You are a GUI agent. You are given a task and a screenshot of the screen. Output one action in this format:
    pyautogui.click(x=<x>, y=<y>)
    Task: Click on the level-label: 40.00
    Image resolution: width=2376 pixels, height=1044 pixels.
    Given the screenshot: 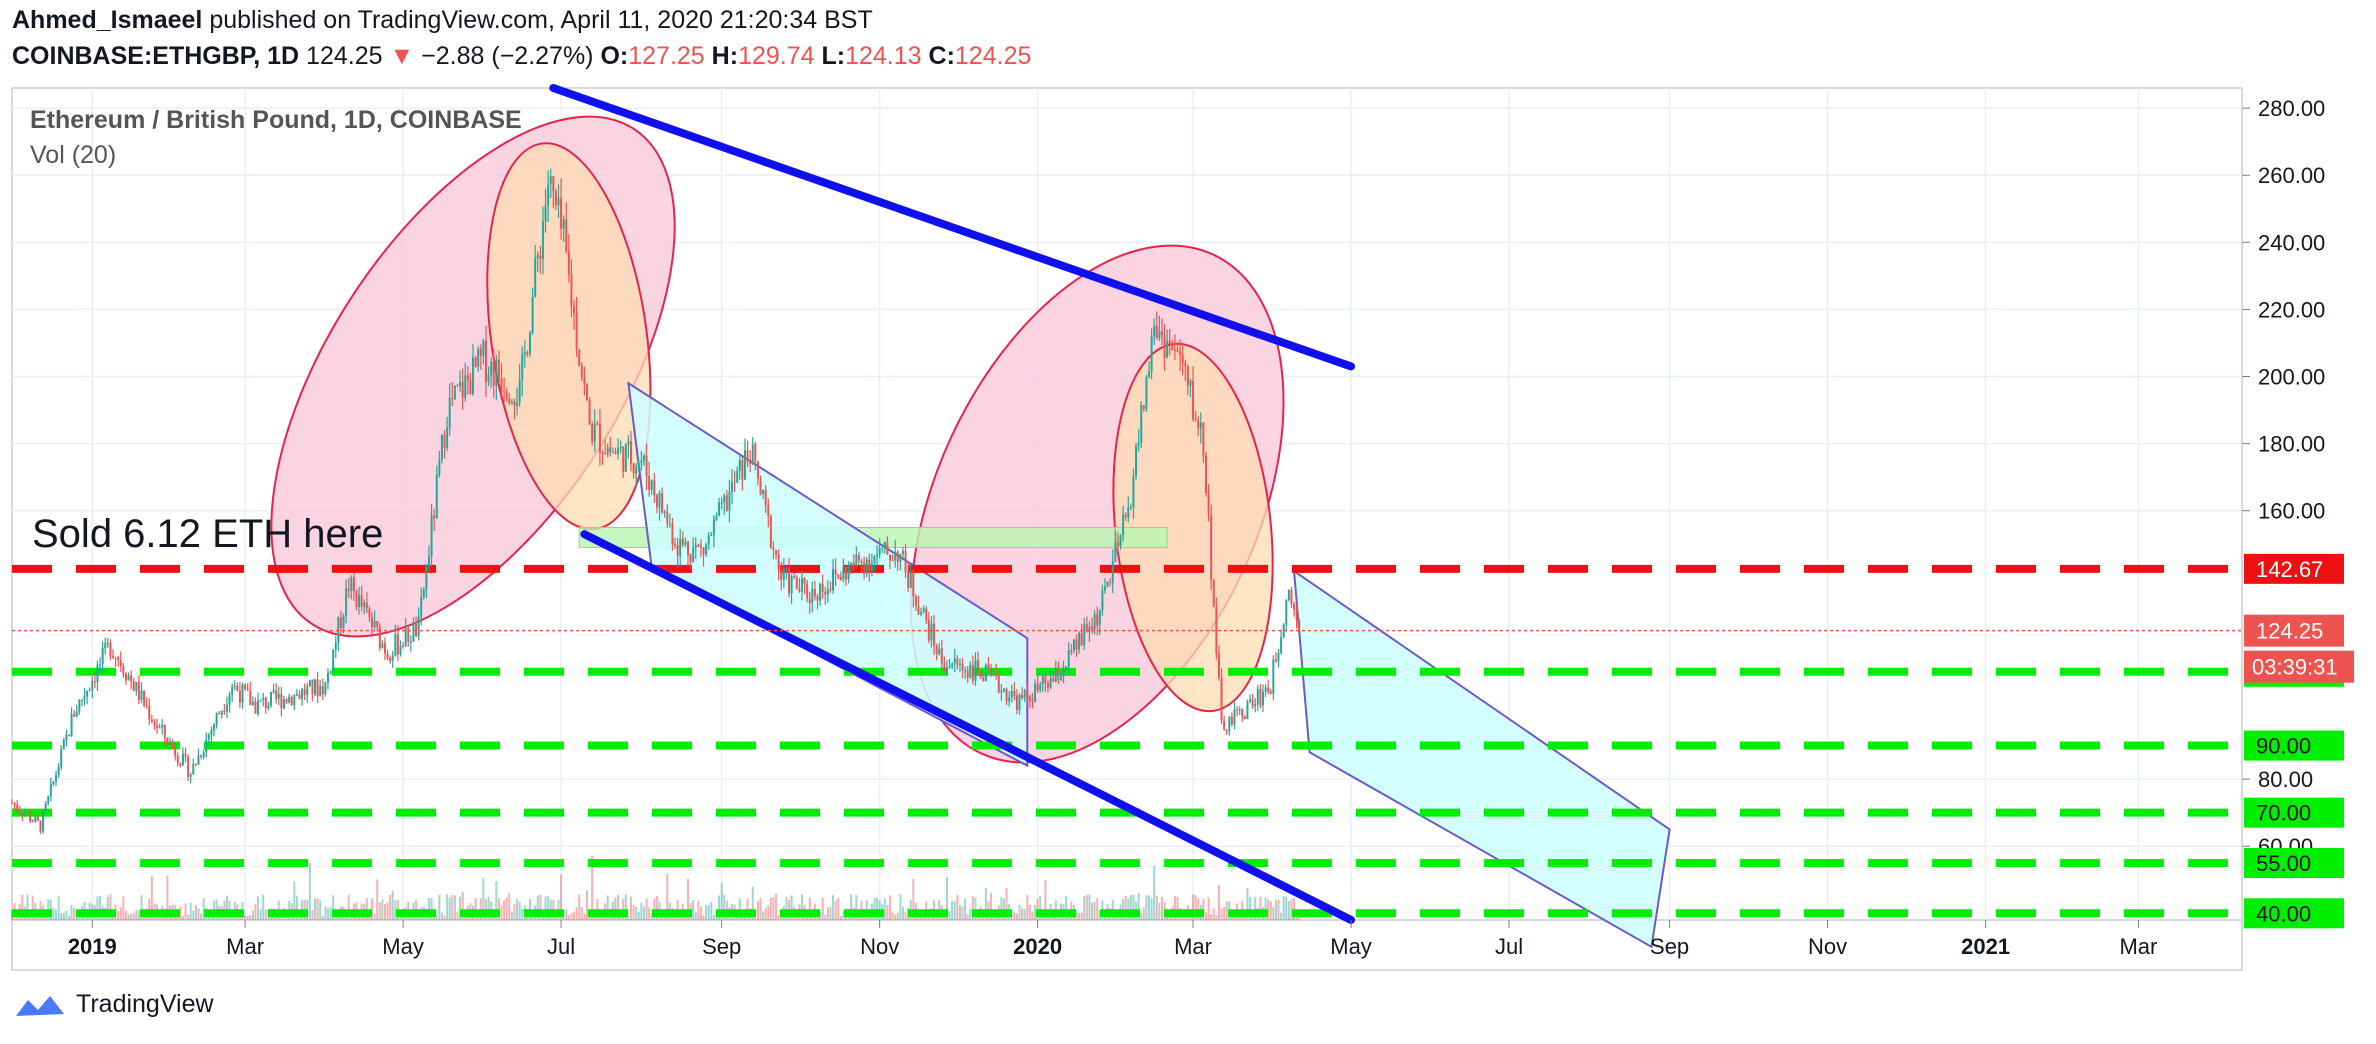 What is the action you would take?
    pyautogui.click(x=2283, y=913)
    